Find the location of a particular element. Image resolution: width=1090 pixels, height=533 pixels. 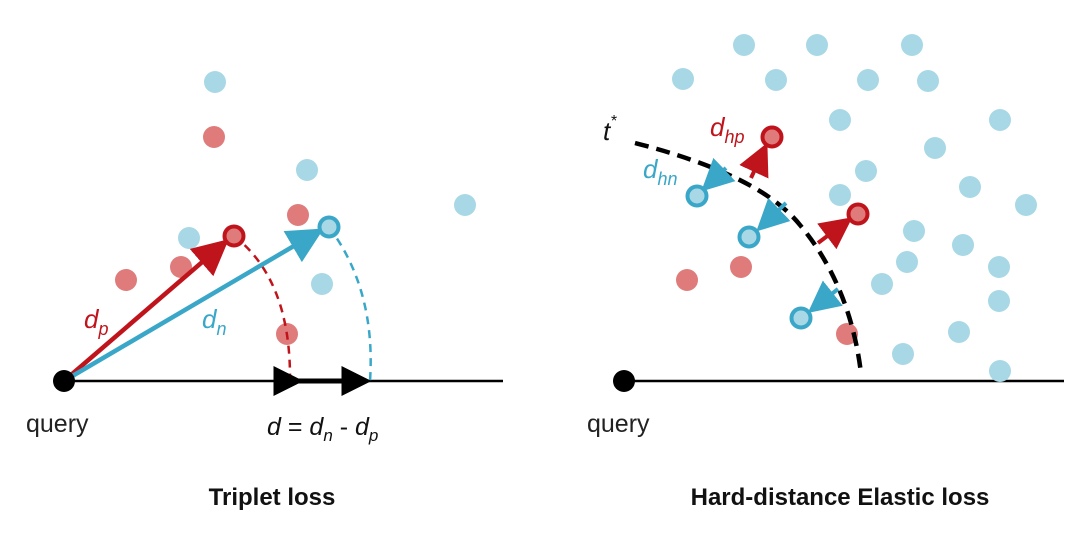

dhp-label: dhp is located at coordinates (727, 129).